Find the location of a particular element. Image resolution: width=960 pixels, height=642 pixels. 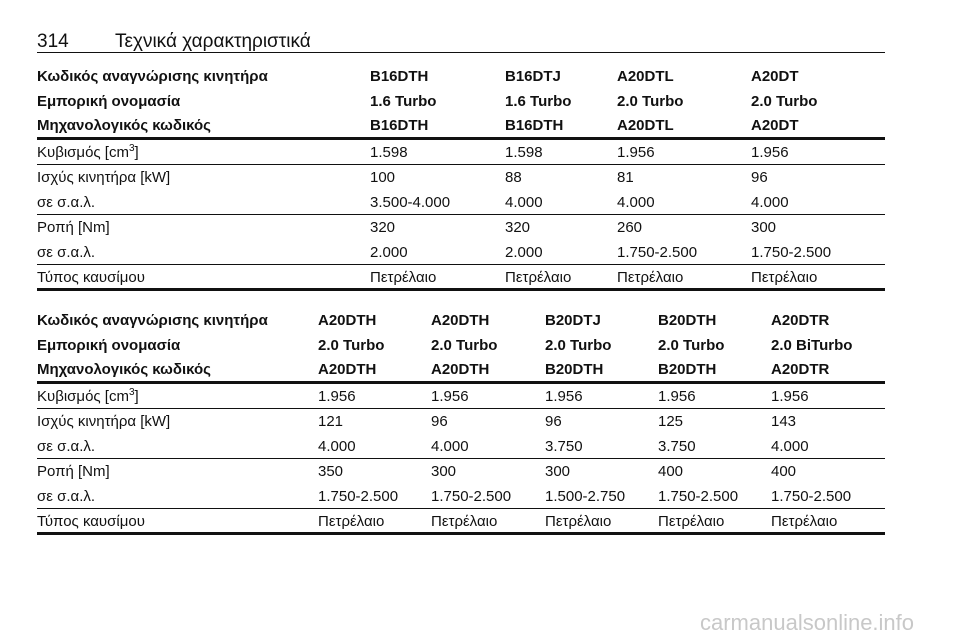

watermark: carmanualsonline.info is located at coordinates (807, 622).